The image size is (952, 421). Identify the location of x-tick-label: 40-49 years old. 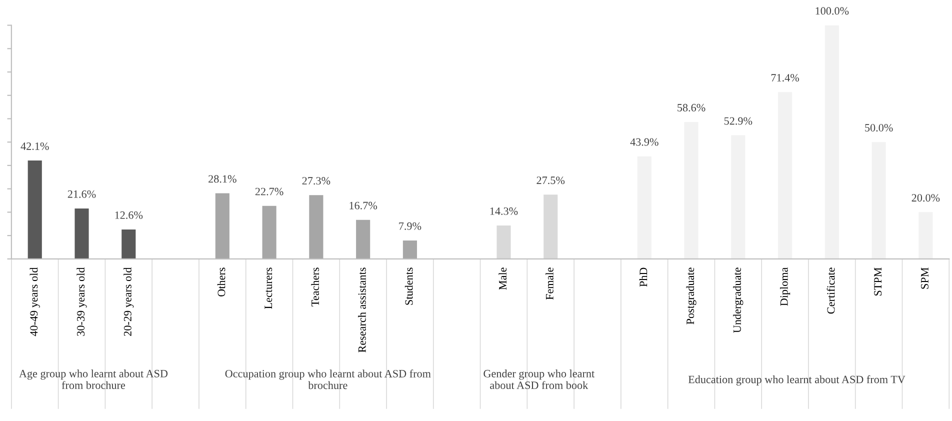
(35, 301).